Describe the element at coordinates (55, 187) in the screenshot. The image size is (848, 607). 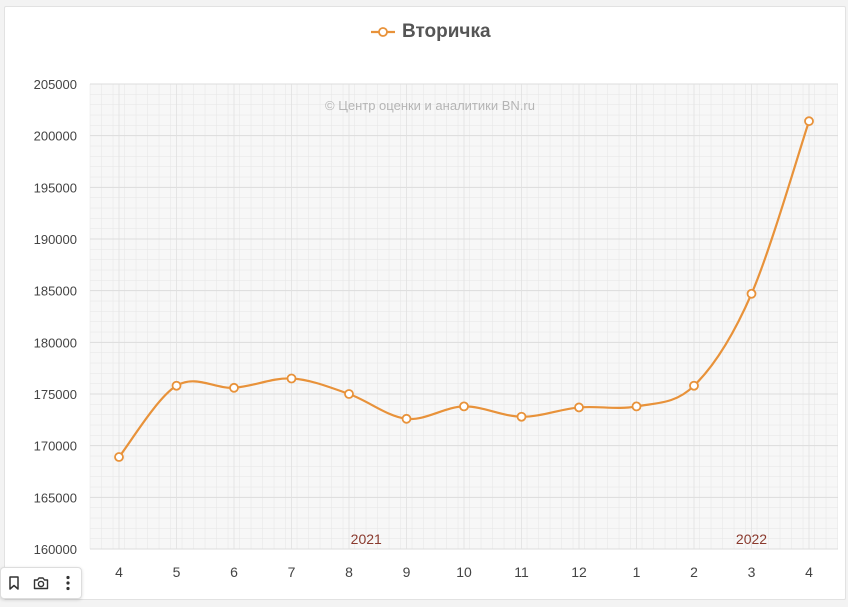
I see `y-tick-label: 195000` at that location.